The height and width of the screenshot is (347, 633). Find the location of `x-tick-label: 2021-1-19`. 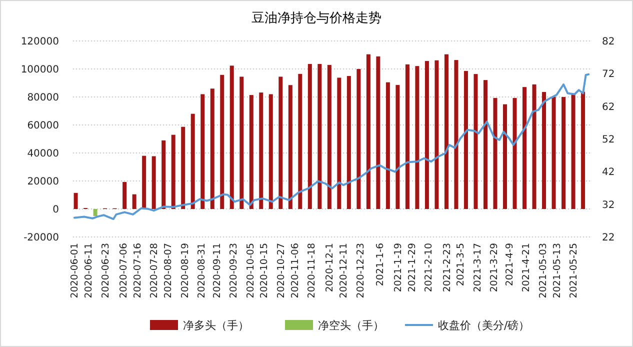

x-tick-label: 2021-1-19 is located at coordinates (398, 267).